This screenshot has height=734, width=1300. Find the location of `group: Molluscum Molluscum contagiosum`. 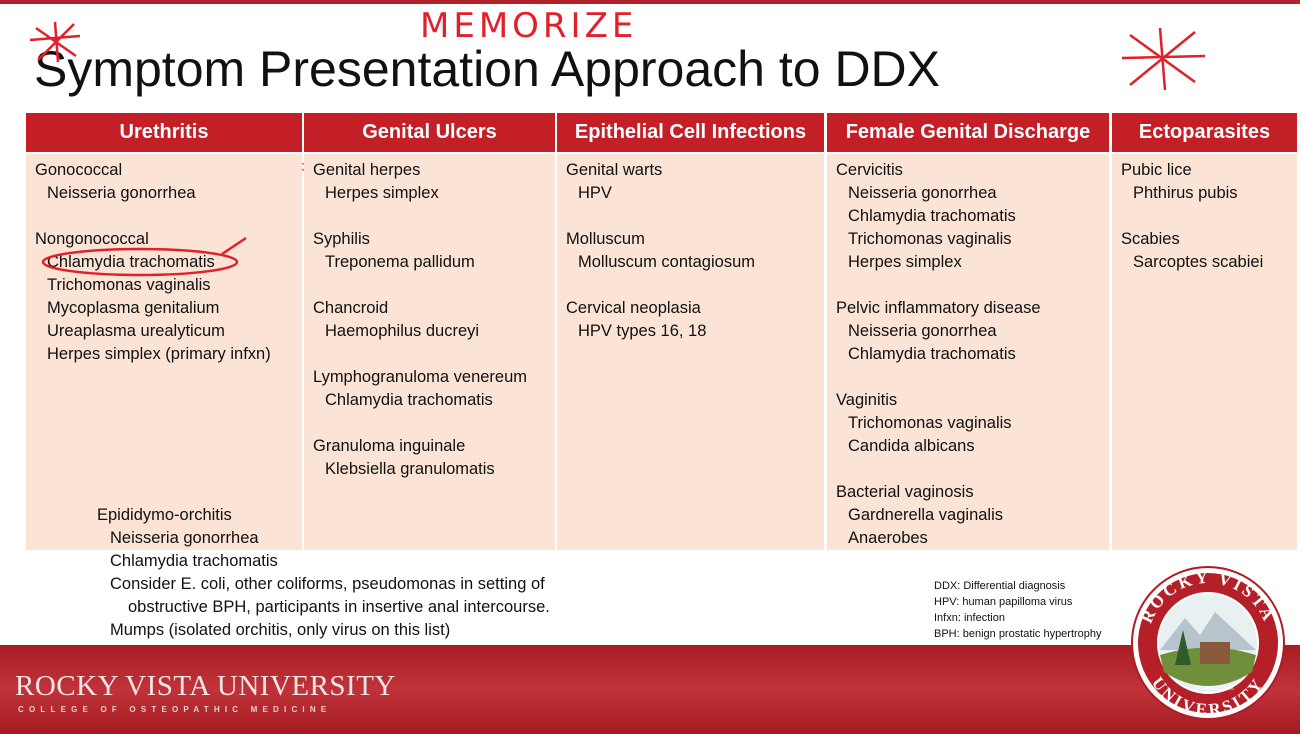

group: Molluscum Molluscum contagiosum is located at coordinates (695, 251).